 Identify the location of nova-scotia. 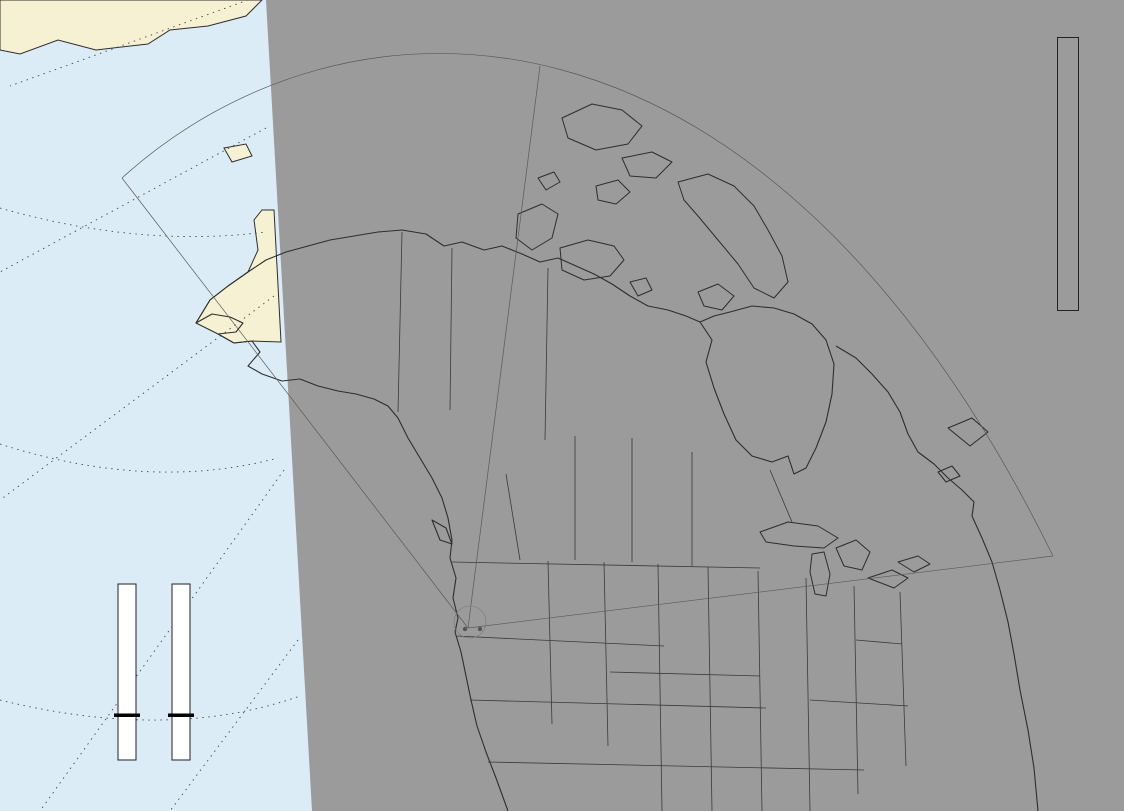
(949, 474).